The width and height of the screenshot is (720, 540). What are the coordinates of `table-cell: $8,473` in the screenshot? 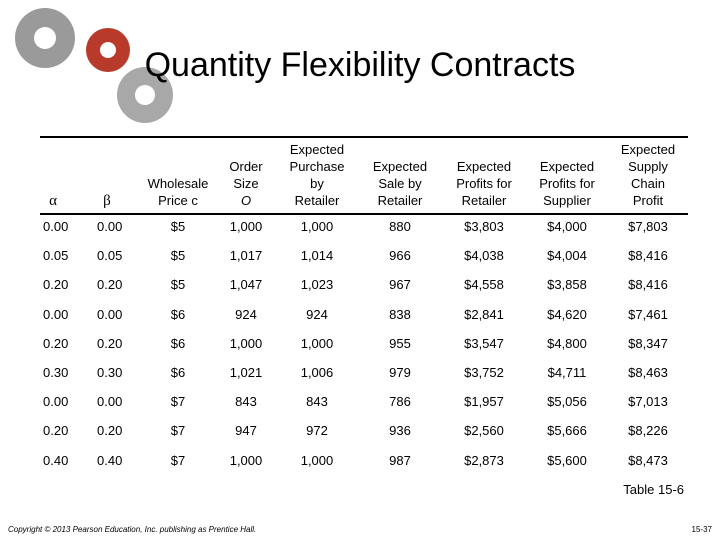 It's located at (648, 460).